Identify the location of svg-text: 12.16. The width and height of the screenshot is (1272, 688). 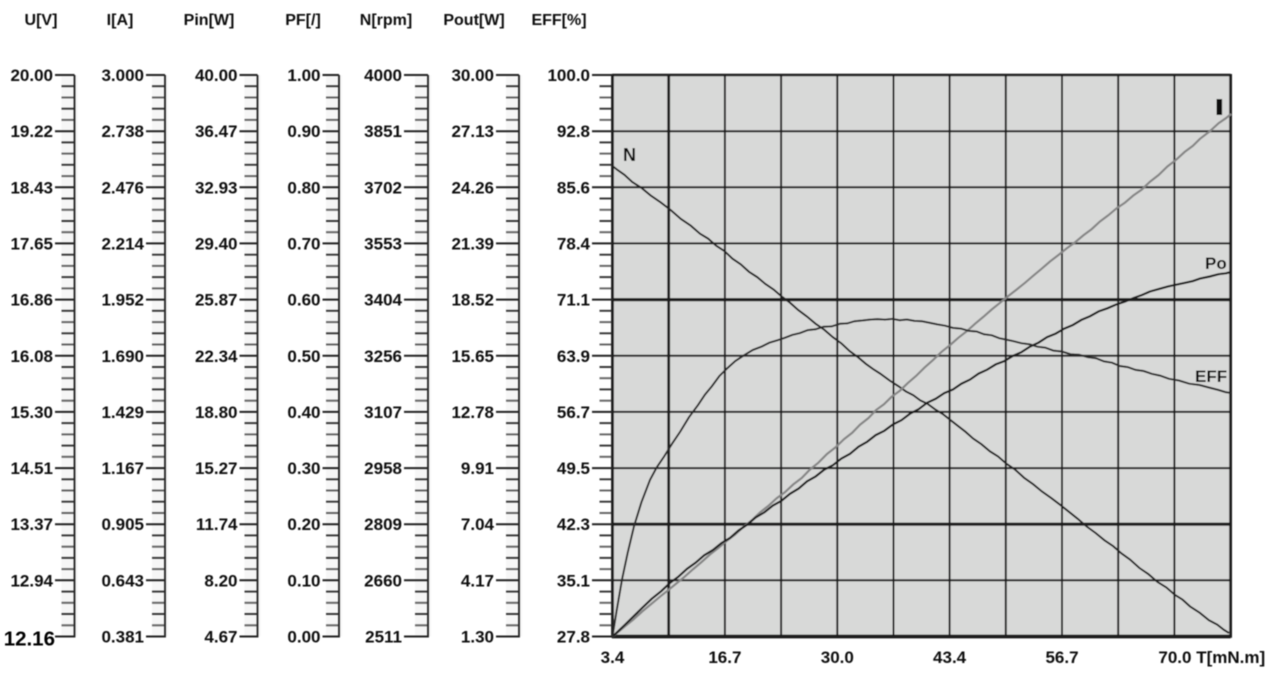
(29, 639).